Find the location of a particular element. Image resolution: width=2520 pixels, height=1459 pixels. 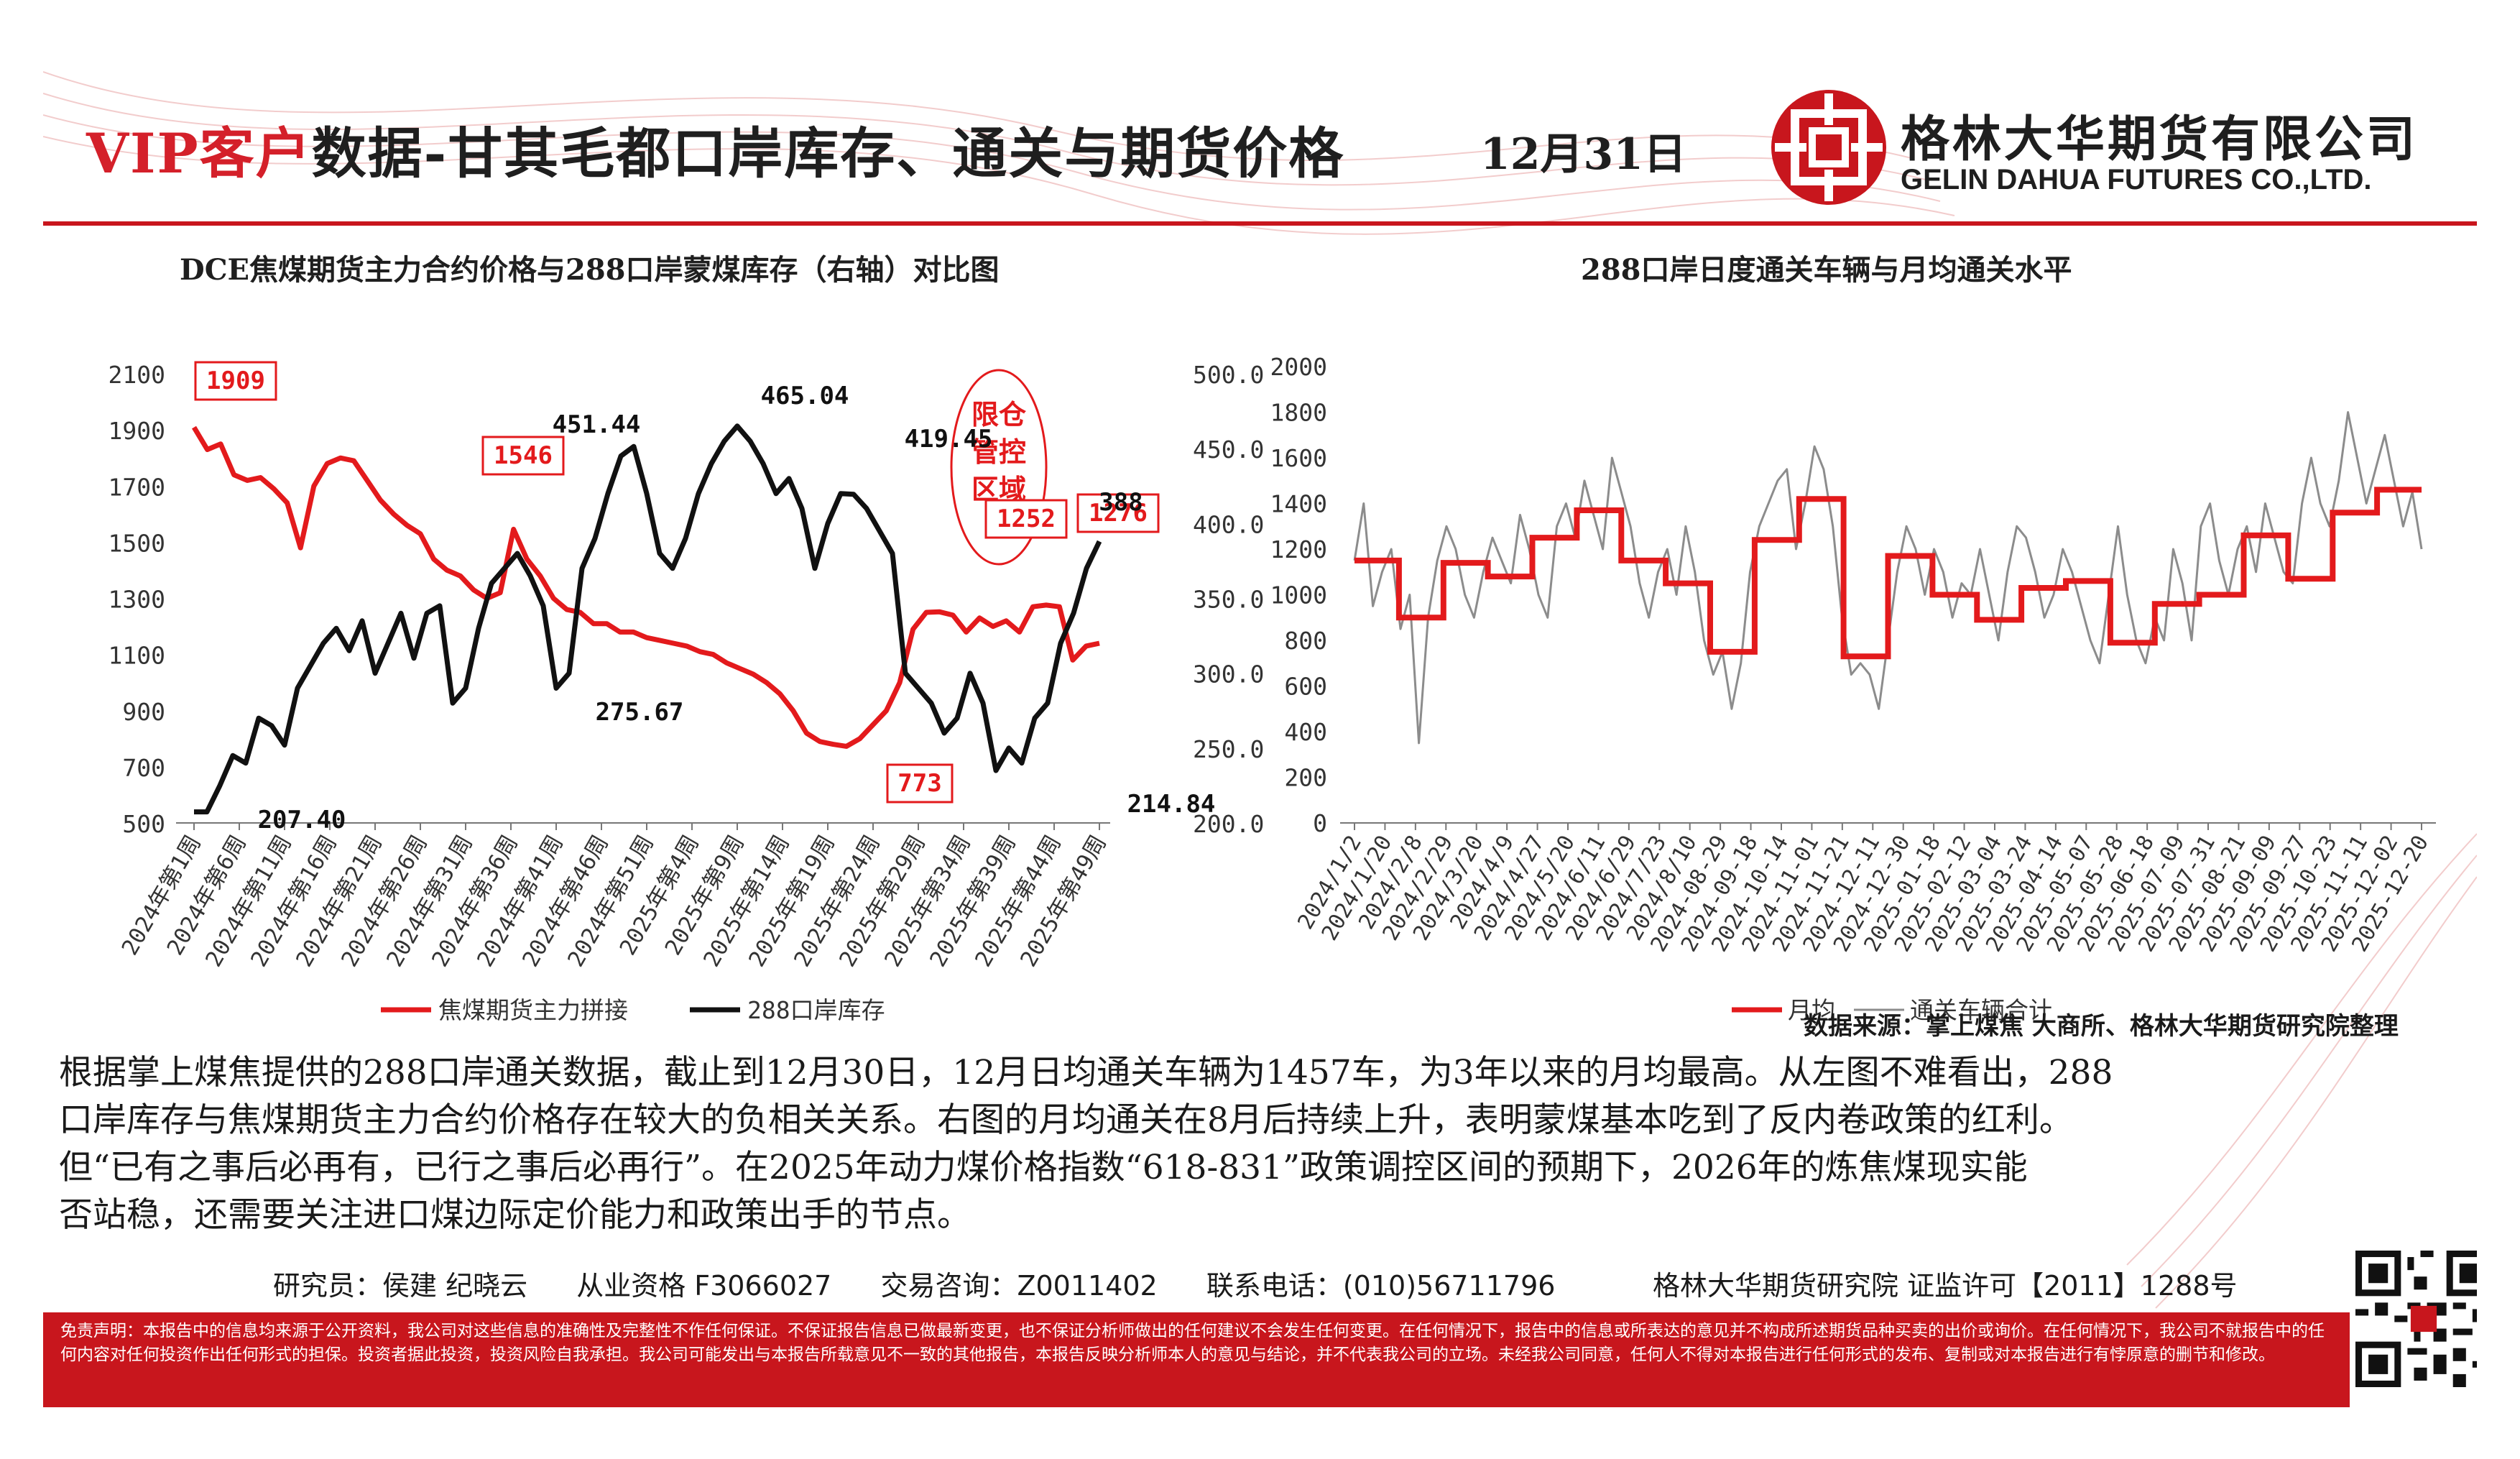

right-chart-y-tick: 1400 is located at coordinates (1298, 504).